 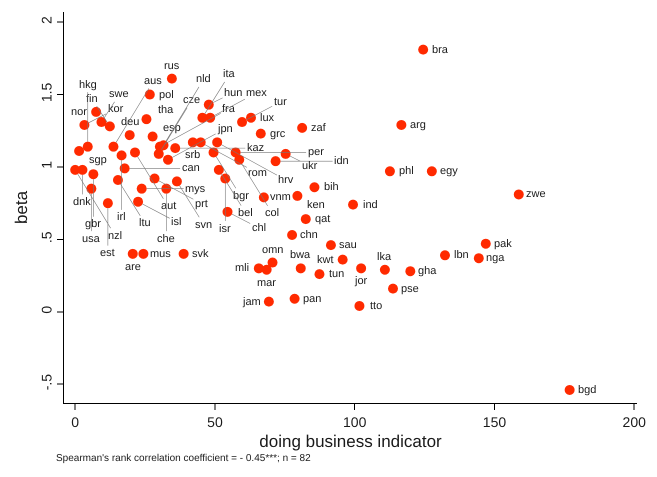 I want to click on annotation: hun, so click(x=233, y=93).